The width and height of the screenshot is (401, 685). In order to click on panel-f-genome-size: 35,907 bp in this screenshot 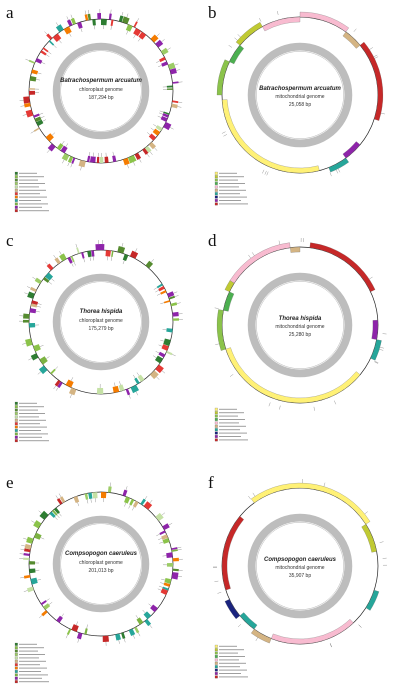, I will do `click(300, 576)`.